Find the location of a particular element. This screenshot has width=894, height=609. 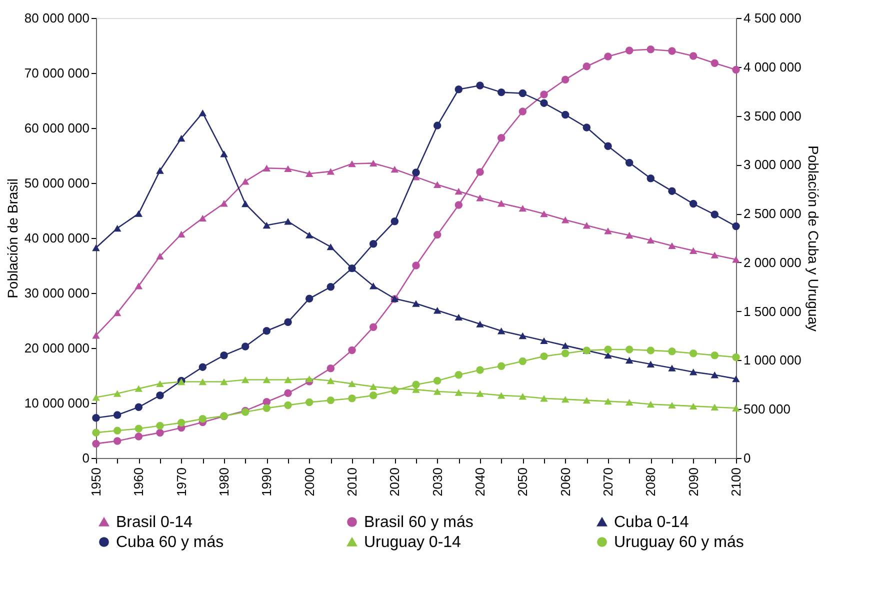

y-tick-label: 50 000 000 is located at coordinates (57, 183).